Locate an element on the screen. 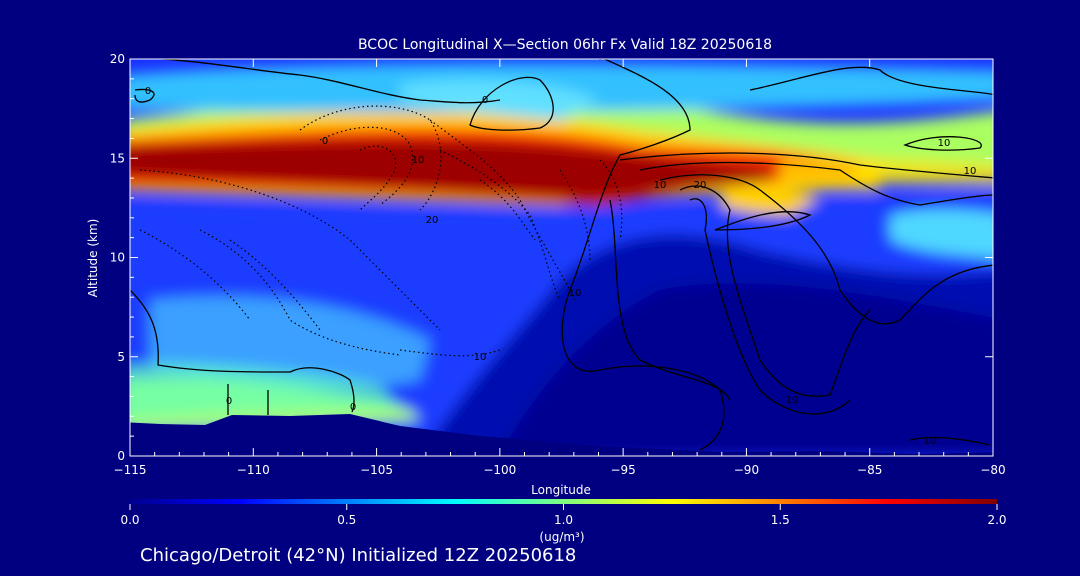 The image size is (1080, 576). y-tick-label: 0 is located at coordinates (121, 456).